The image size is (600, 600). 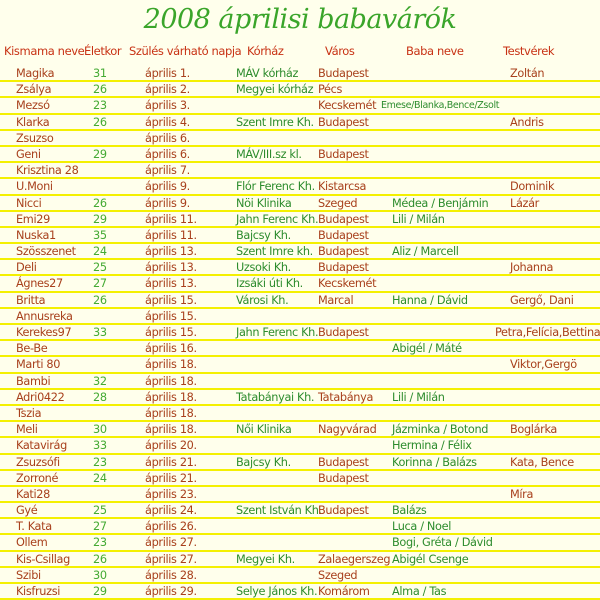 What do you see at coordinates (100, 73) in the screenshot?
I see `cell-age: 31` at bounding box center [100, 73].